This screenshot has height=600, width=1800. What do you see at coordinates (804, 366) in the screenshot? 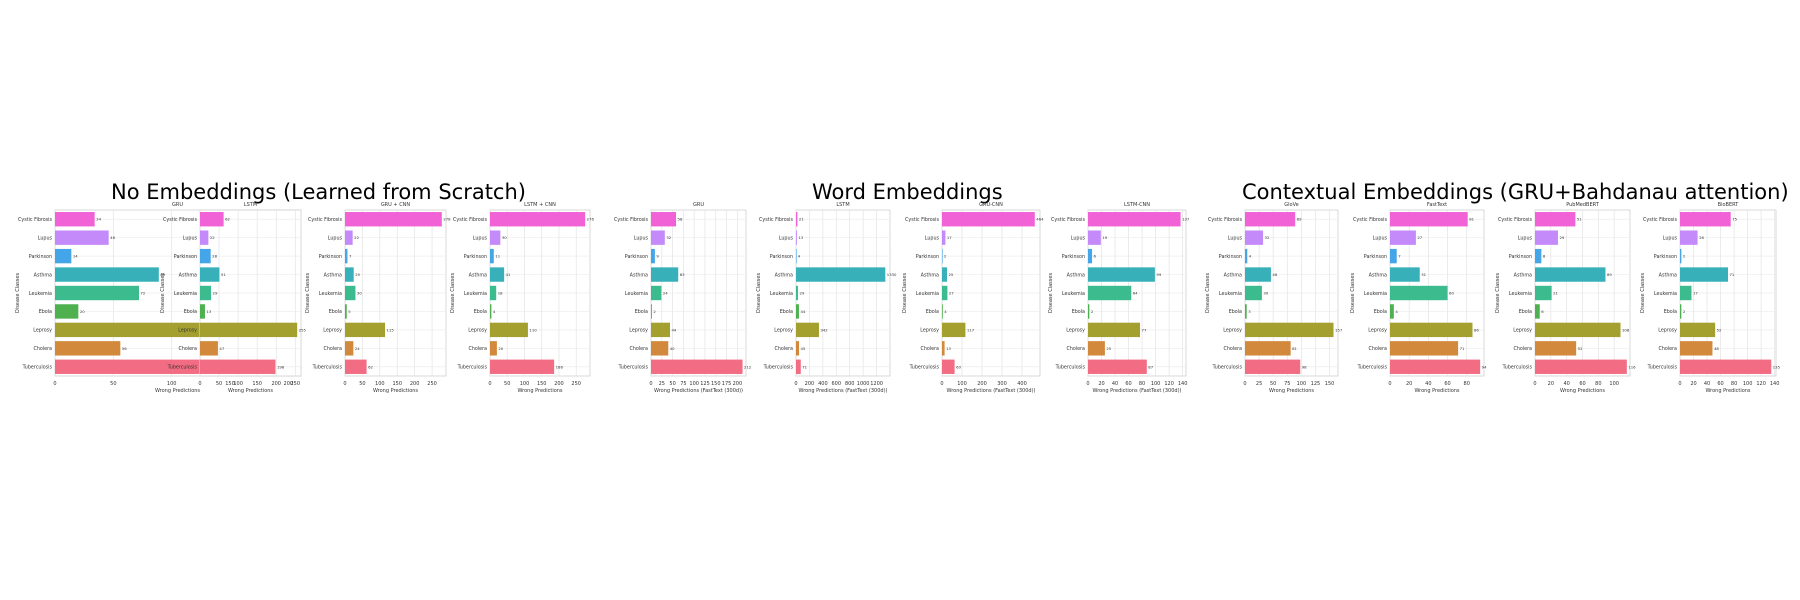
I see `bar-value-label: 71` at bounding box center [804, 366].